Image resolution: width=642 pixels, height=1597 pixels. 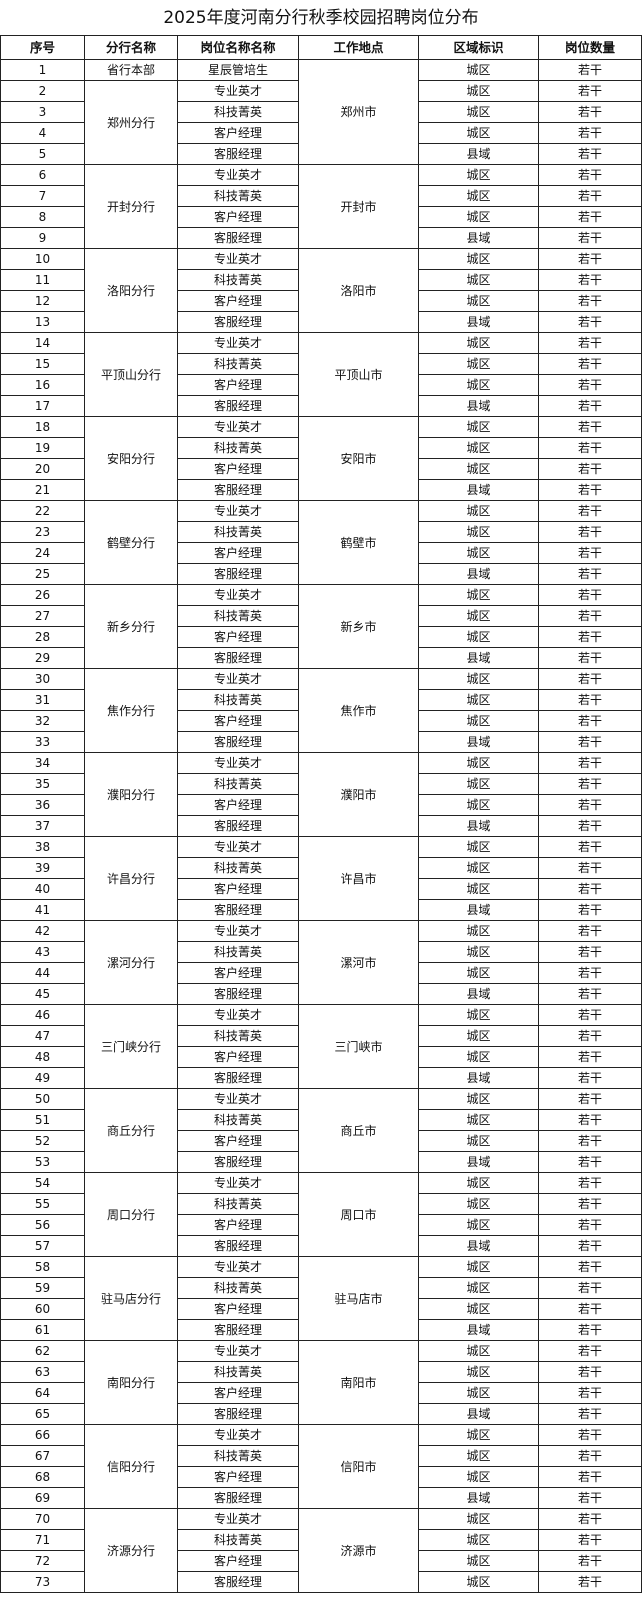 What do you see at coordinates (131, 47) in the screenshot?
I see `header-branch: 分行名称` at bounding box center [131, 47].